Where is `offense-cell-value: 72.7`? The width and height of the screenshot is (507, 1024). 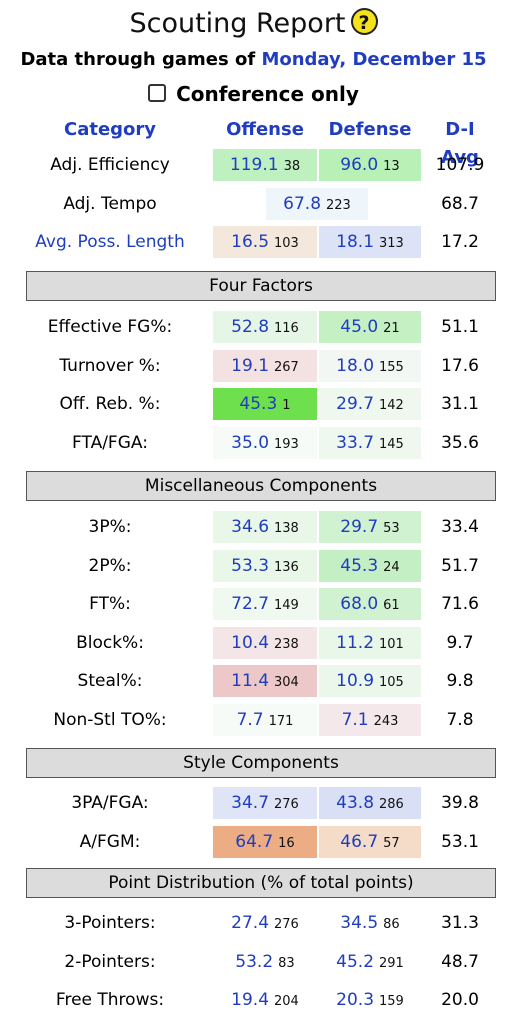
offense-cell-value: 72.7 is located at coordinates (250, 604).